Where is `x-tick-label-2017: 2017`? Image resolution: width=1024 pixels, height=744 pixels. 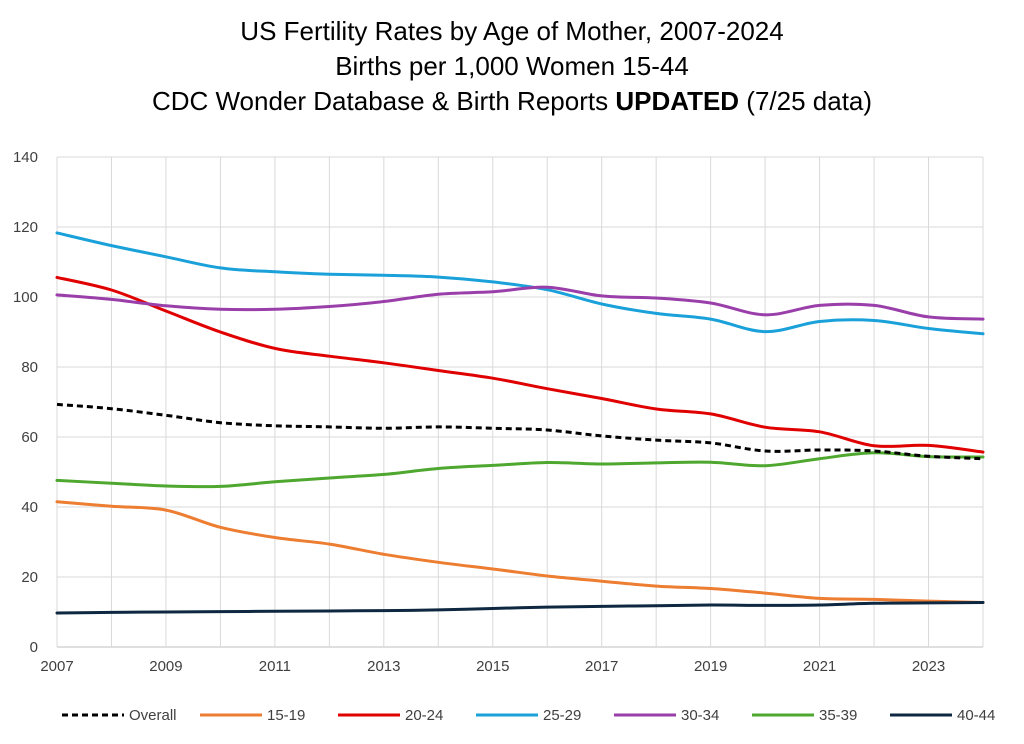
x-tick-label-2017: 2017 is located at coordinates (601, 666).